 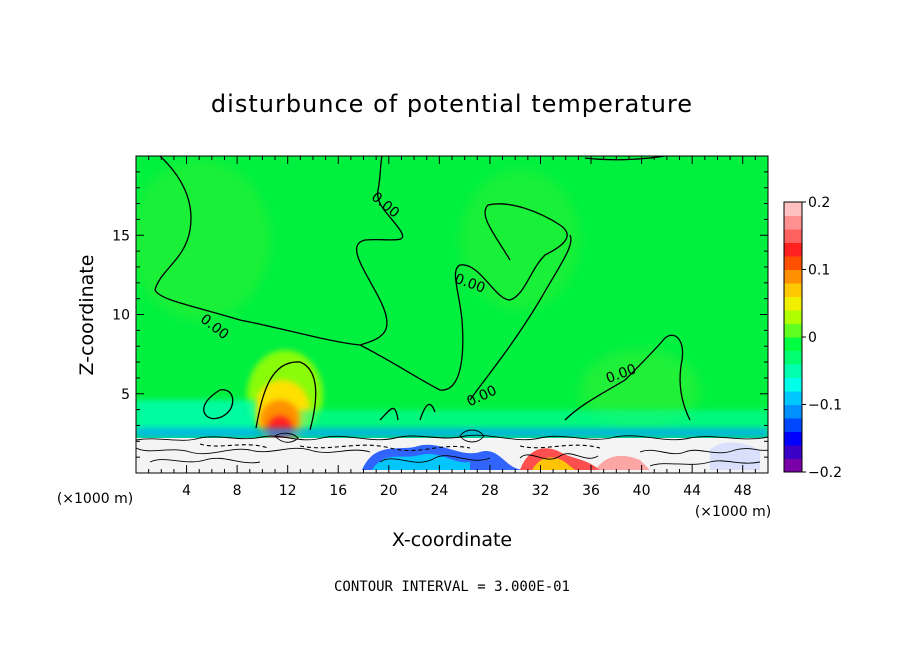 I want to click on warm-pocket-inner, so click(x=553, y=463).